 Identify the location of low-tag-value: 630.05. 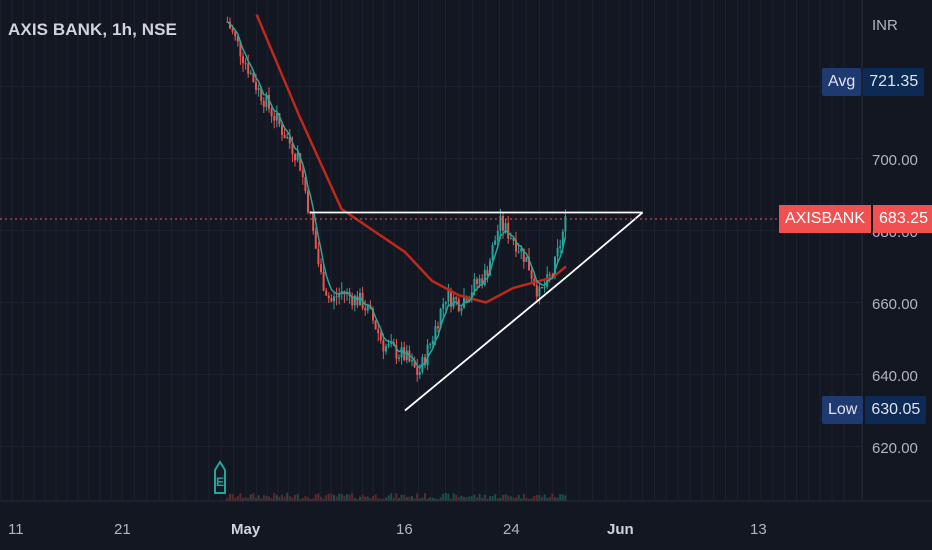
(896, 410).